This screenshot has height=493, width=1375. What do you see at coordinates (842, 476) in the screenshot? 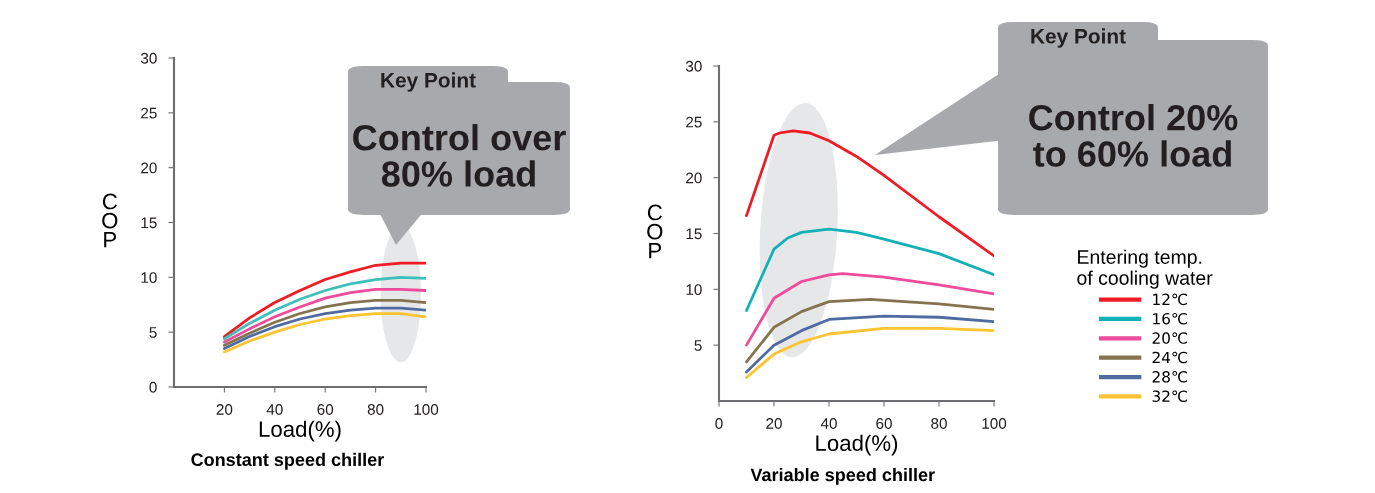
I see `text: Variable speed chiller` at bounding box center [842, 476].